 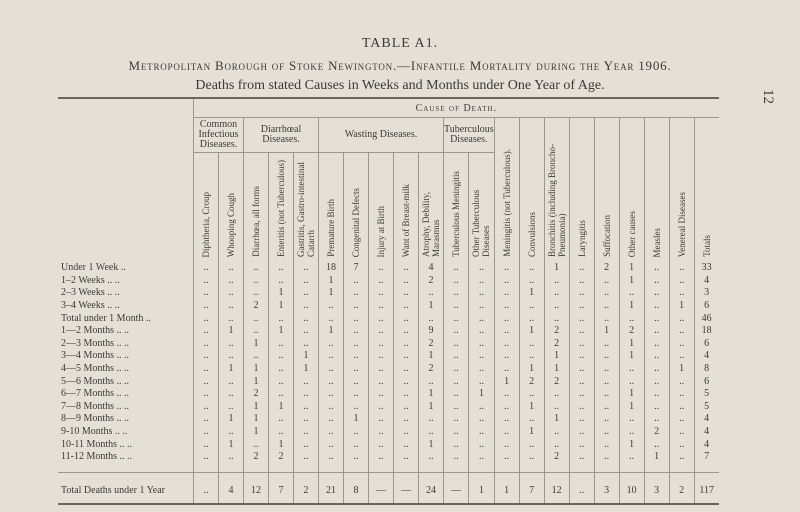 What do you see at coordinates (381, 135) in the screenshot?
I see `column-group-header: Wasting Diseases.` at bounding box center [381, 135].